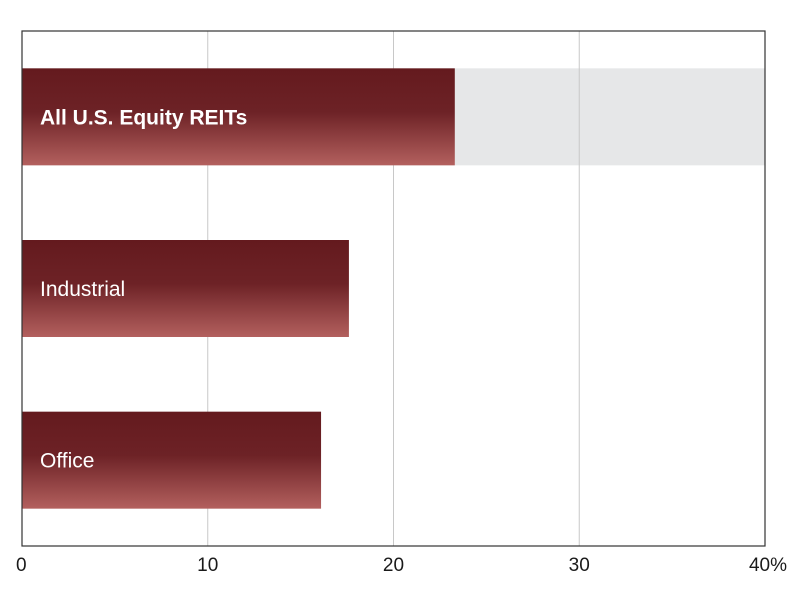  What do you see at coordinates (82, 289) in the screenshot?
I see `bar-category-label: Industrial` at bounding box center [82, 289].